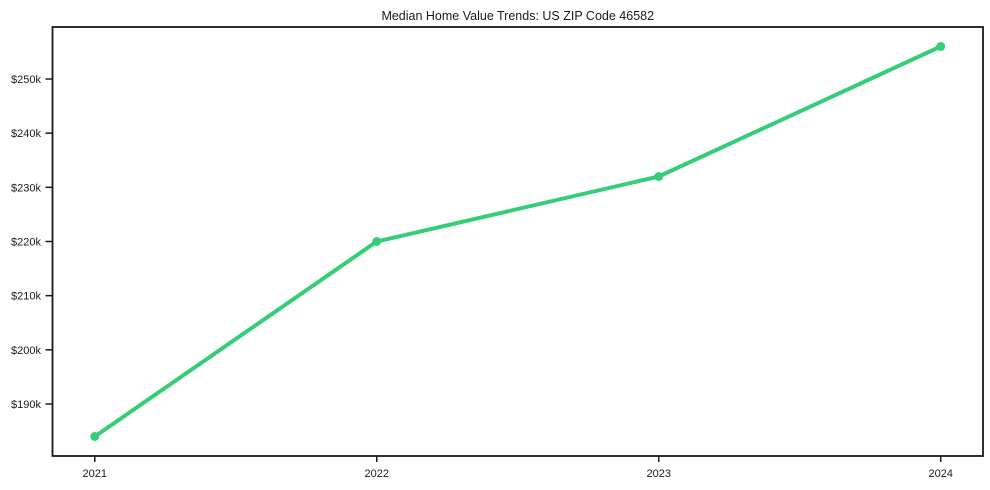  What do you see at coordinates (941, 46) in the screenshot?
I see `data-point-2024` at bounding box center [941, 46].